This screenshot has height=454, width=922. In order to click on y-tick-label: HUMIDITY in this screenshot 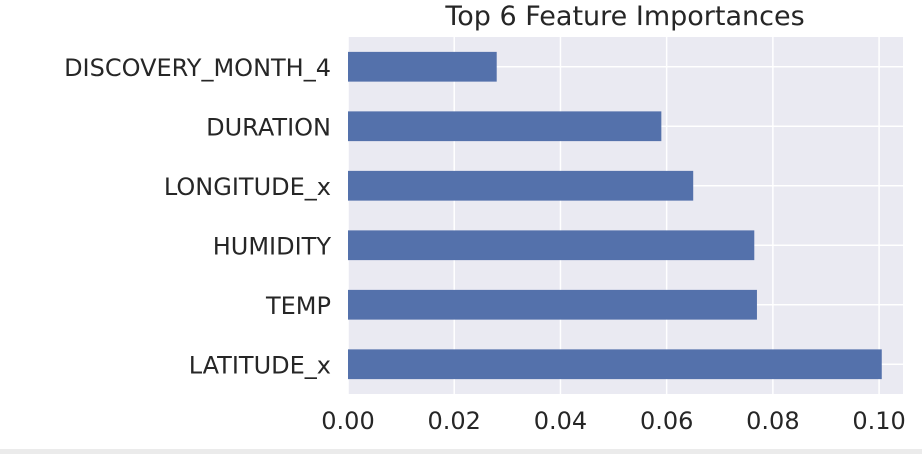, I will do `click(272, 246)`.